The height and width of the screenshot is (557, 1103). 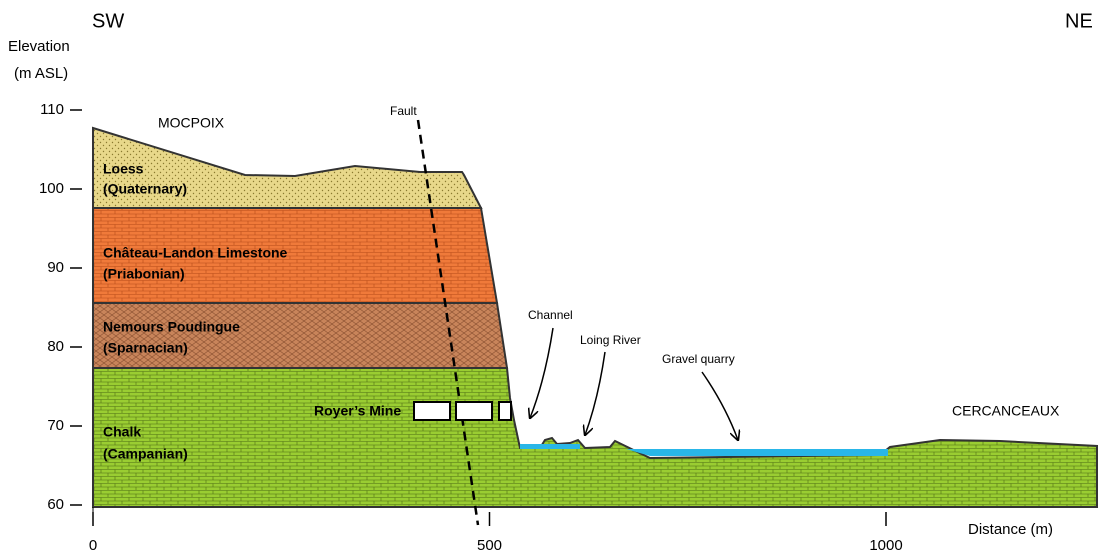 What do you see at coordinates (93, 545) in the screenshot?
I see `x-tick-label: 0` at bounding box center [93, 545].